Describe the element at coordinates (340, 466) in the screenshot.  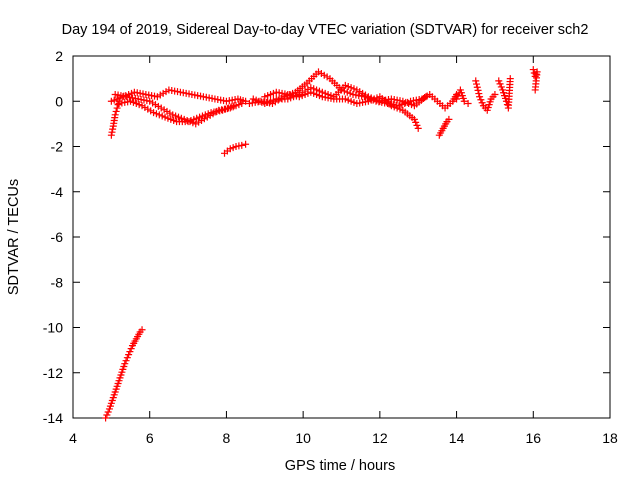
I see `x-axis-label: GPS time / hours` at that location.